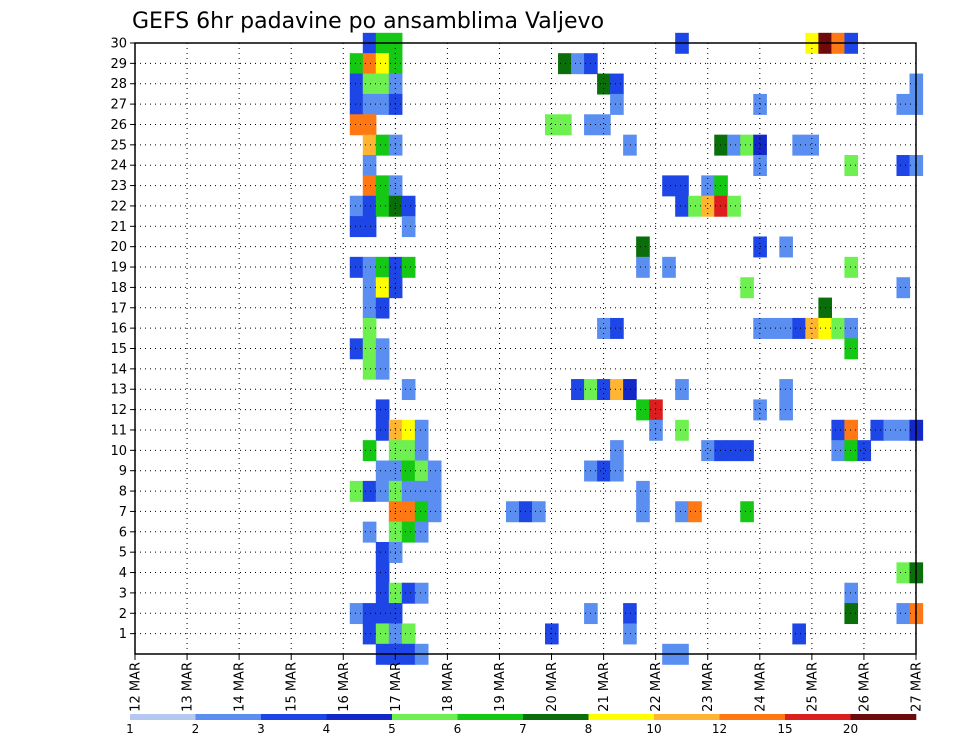 The height and width of the screenshot is (742, 960). Describe the element at coordinates (344, 687) in the screenshot. I see `x-tick-label: 16 MAR` at that location.